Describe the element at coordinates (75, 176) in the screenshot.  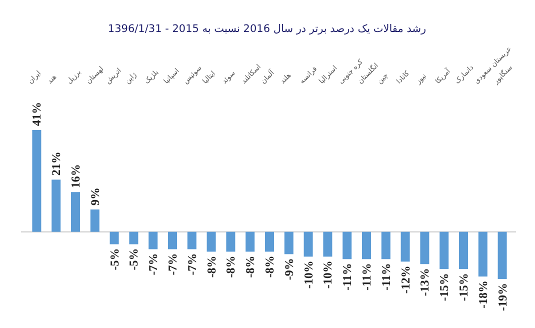
I see `data-label: 16%` at that location.